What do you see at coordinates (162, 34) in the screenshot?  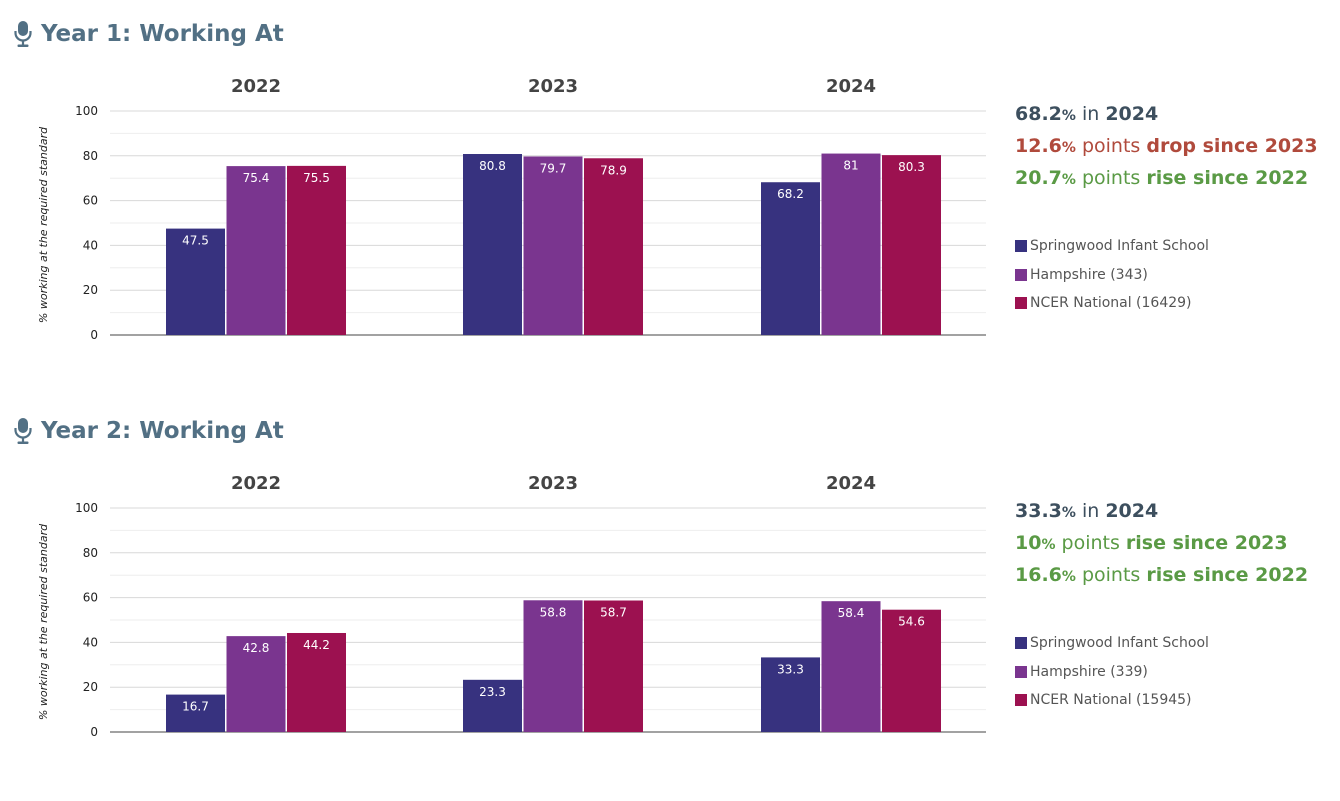 I see `section-title-text: Year 1: Working At` at bounding box center [162, 34].